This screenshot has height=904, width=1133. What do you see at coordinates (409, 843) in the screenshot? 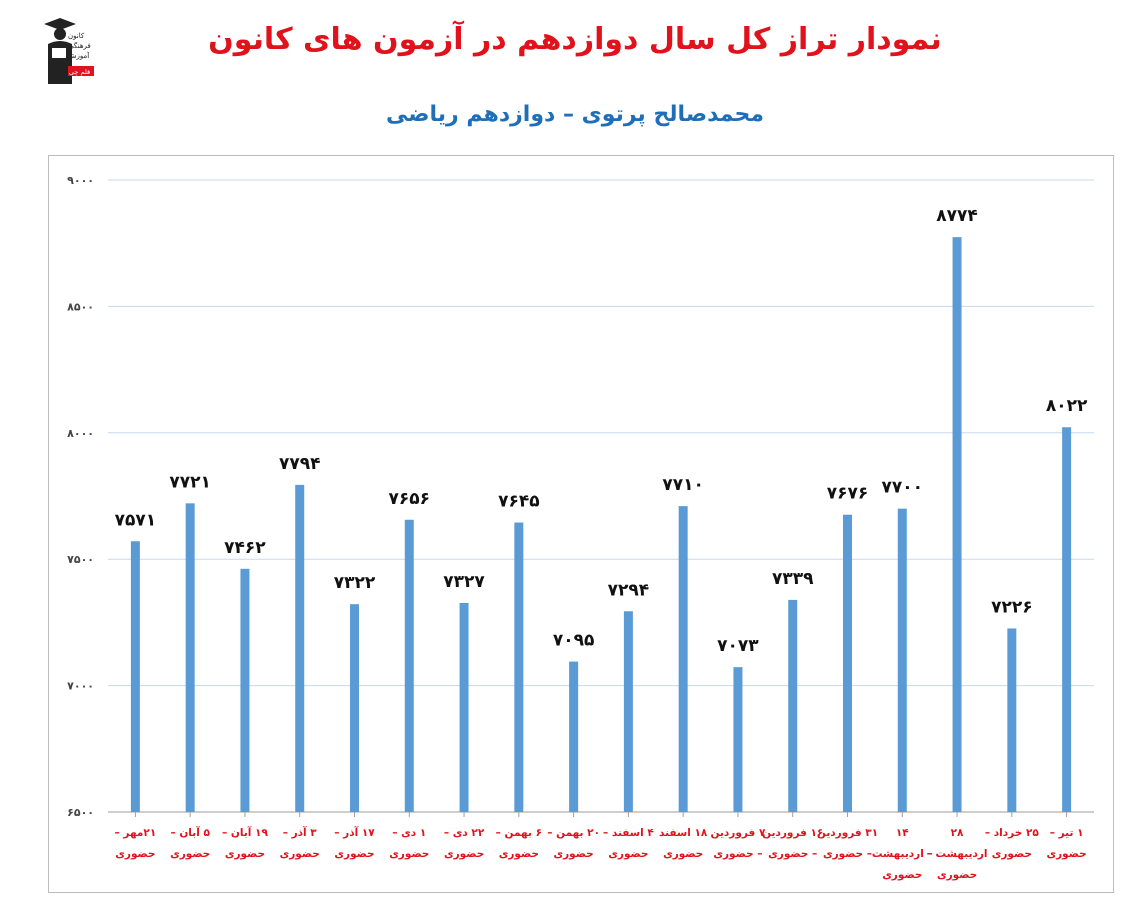
I see `x-tick-label: ۱ دی – حضوری` at bounding box center [409, 843].